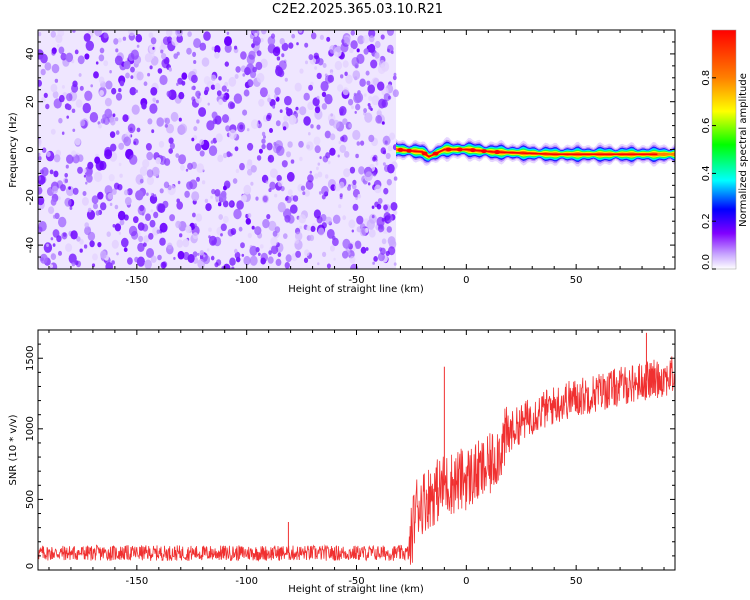 The height and width of the screenshot is (600, 750). Describe the element at coordinates (724, 149) in the screenshot. I see `colorbar-gradient` at that location.